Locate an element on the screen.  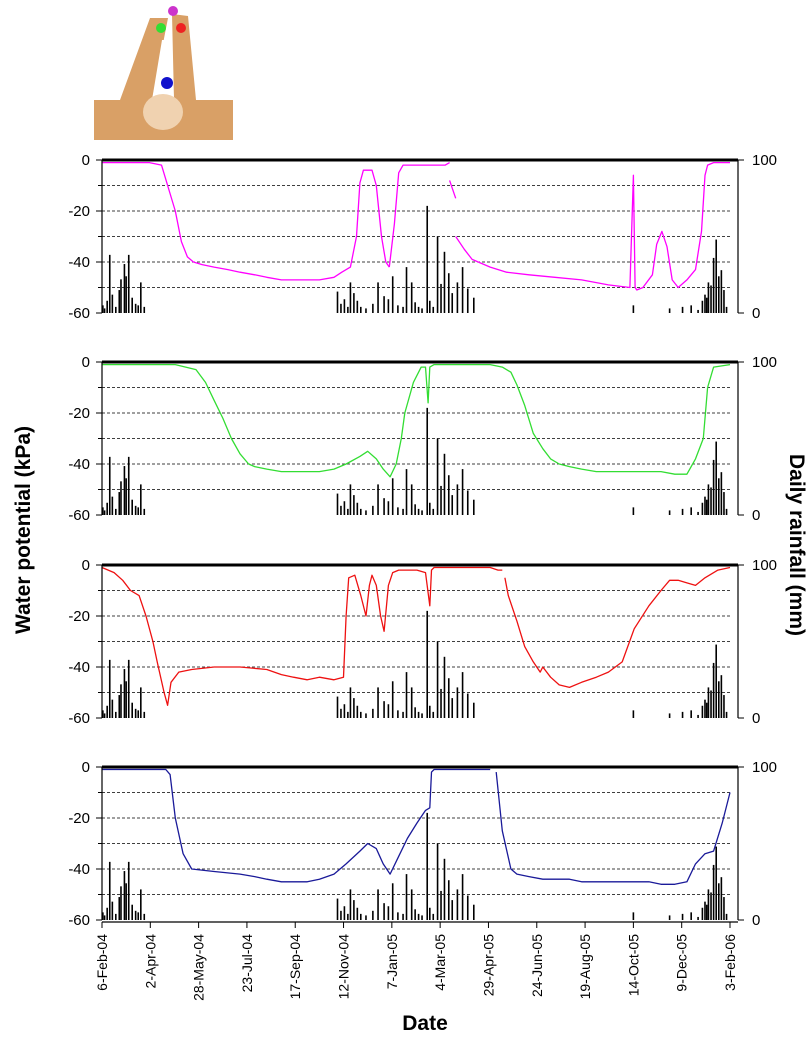
x-tick-label: 2-Apr-04 is located at coordinates (150, 961).